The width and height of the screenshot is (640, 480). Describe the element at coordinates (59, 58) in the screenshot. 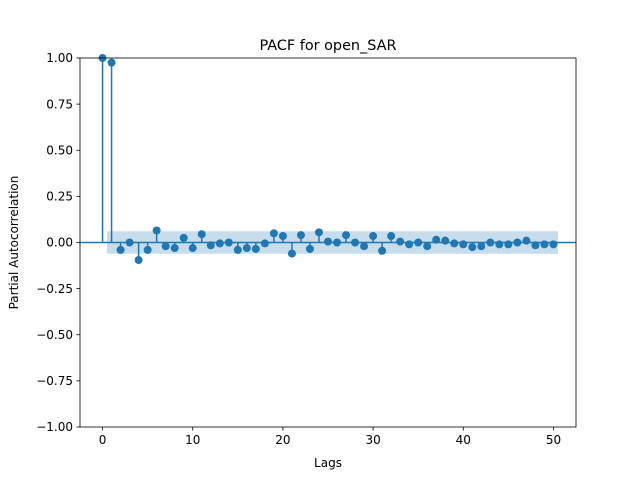

I see `y-tick-label: 1.00` at that location.